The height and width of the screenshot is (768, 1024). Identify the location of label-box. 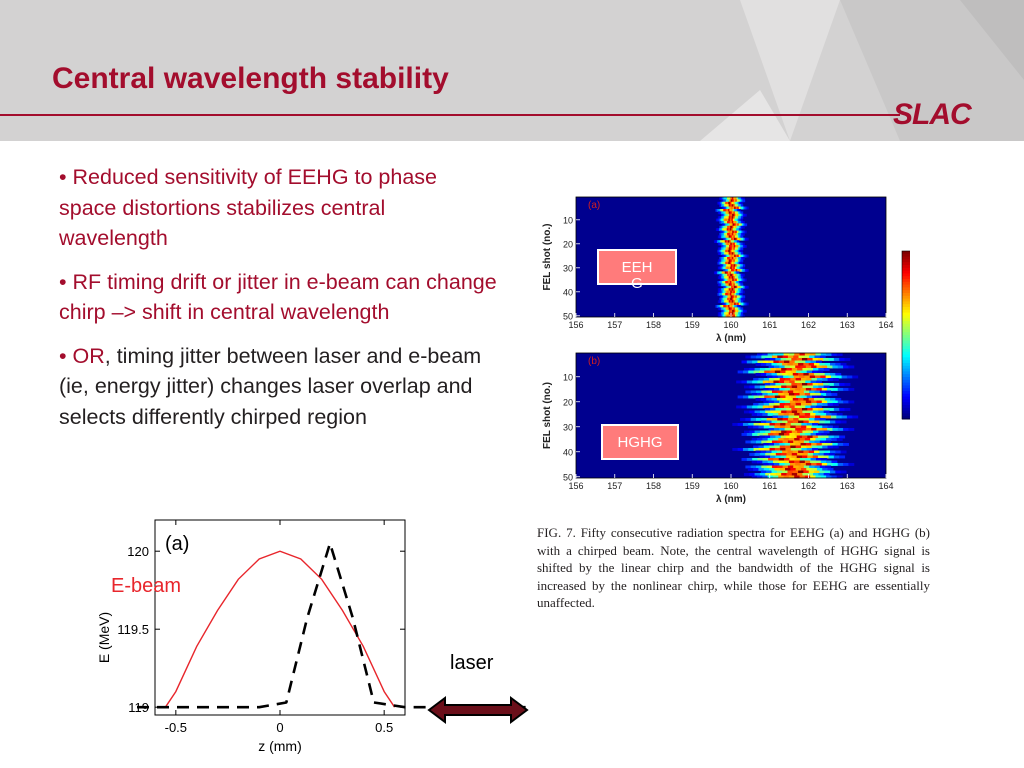
(640, 442).